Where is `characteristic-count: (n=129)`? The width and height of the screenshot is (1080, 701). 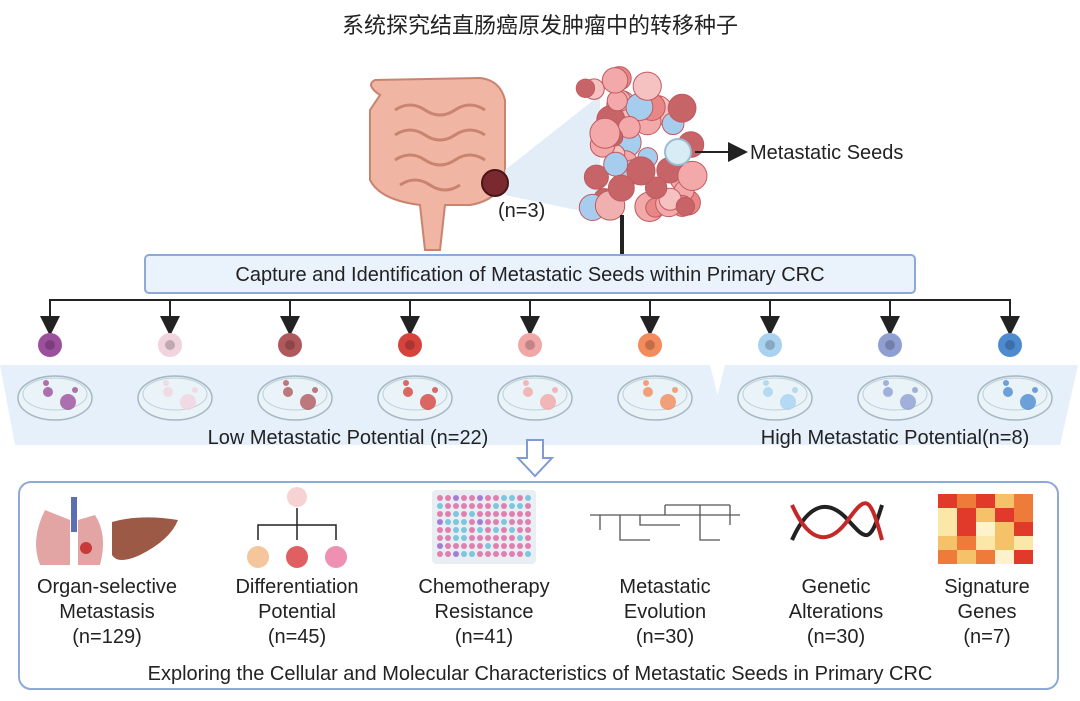 characteristic-count: (n=129) is located at coordinates (107, 637).